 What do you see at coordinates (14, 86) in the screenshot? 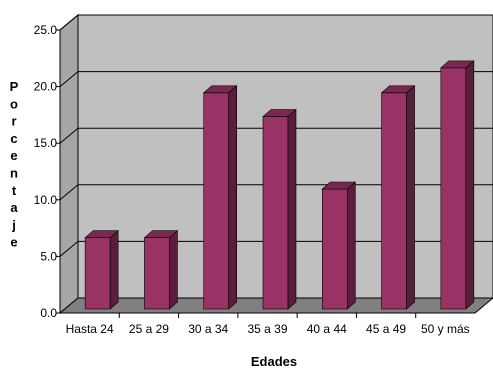
I see `y-axis-title-letter: P` at bounding box center [14, 86].